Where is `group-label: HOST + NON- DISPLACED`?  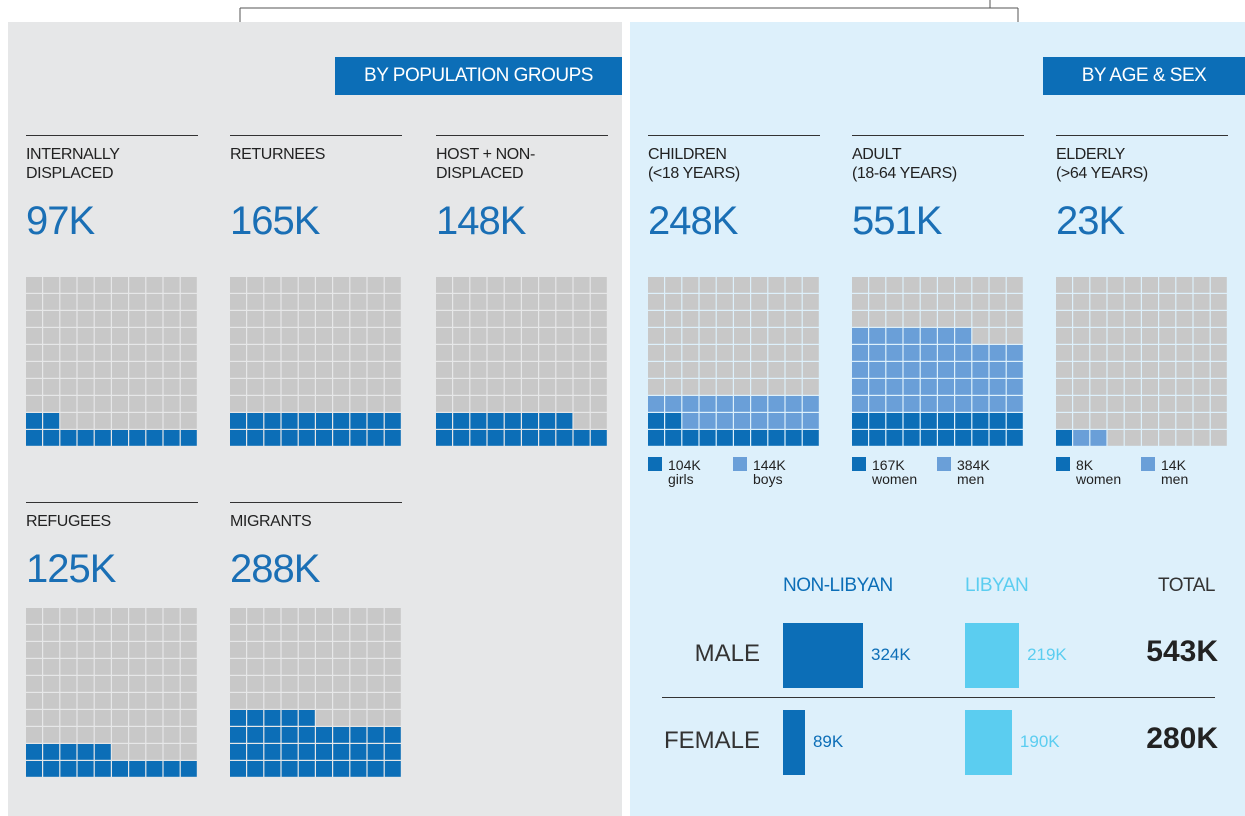 group-label: HOST + NON- DISPLACED is located at coordinates (522, 165).